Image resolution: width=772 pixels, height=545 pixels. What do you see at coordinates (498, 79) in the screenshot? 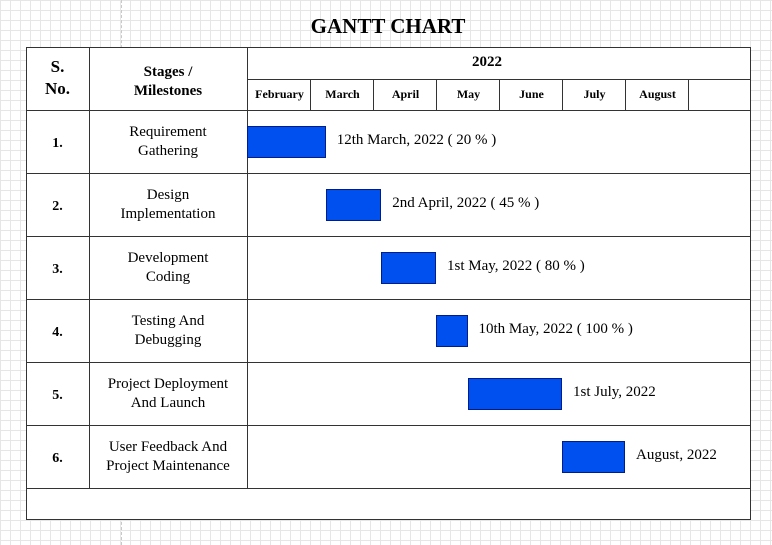
I see `year-divider` at bounding box center [498, 79].